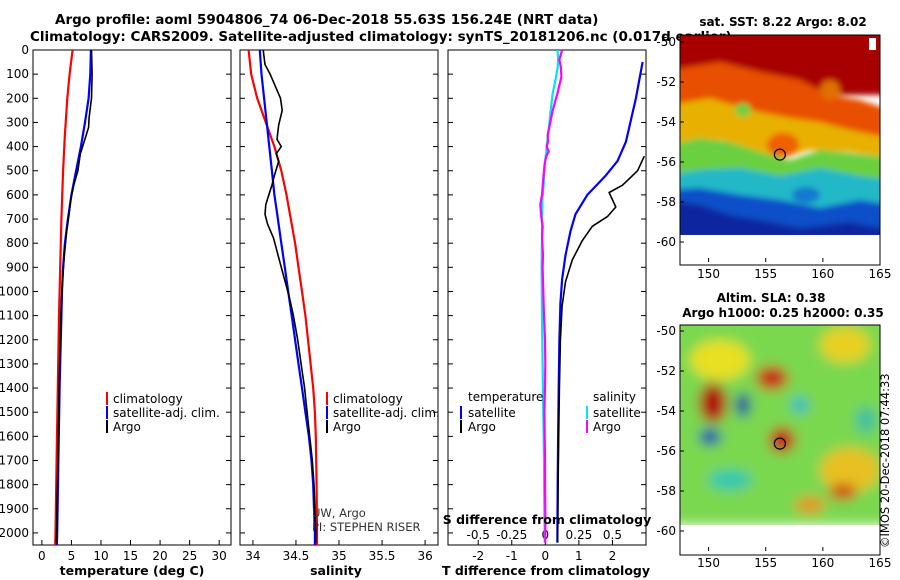 The height and width of the screenshot is (580, 900). What do you see at coordinates (478, 556) in the screenshot?
I see `difference-xtick-label: -2` at bounding box center [478, 556].